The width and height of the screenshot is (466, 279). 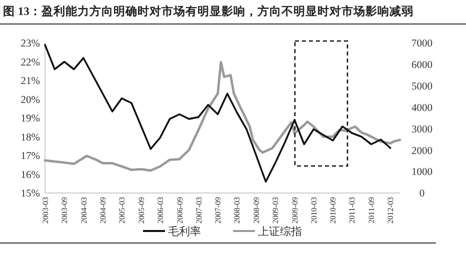 What do you see at coordinates (103, 210) in the screenshot?
I see `x-tick-label: 2004-09` at bounding box center [103, 210].